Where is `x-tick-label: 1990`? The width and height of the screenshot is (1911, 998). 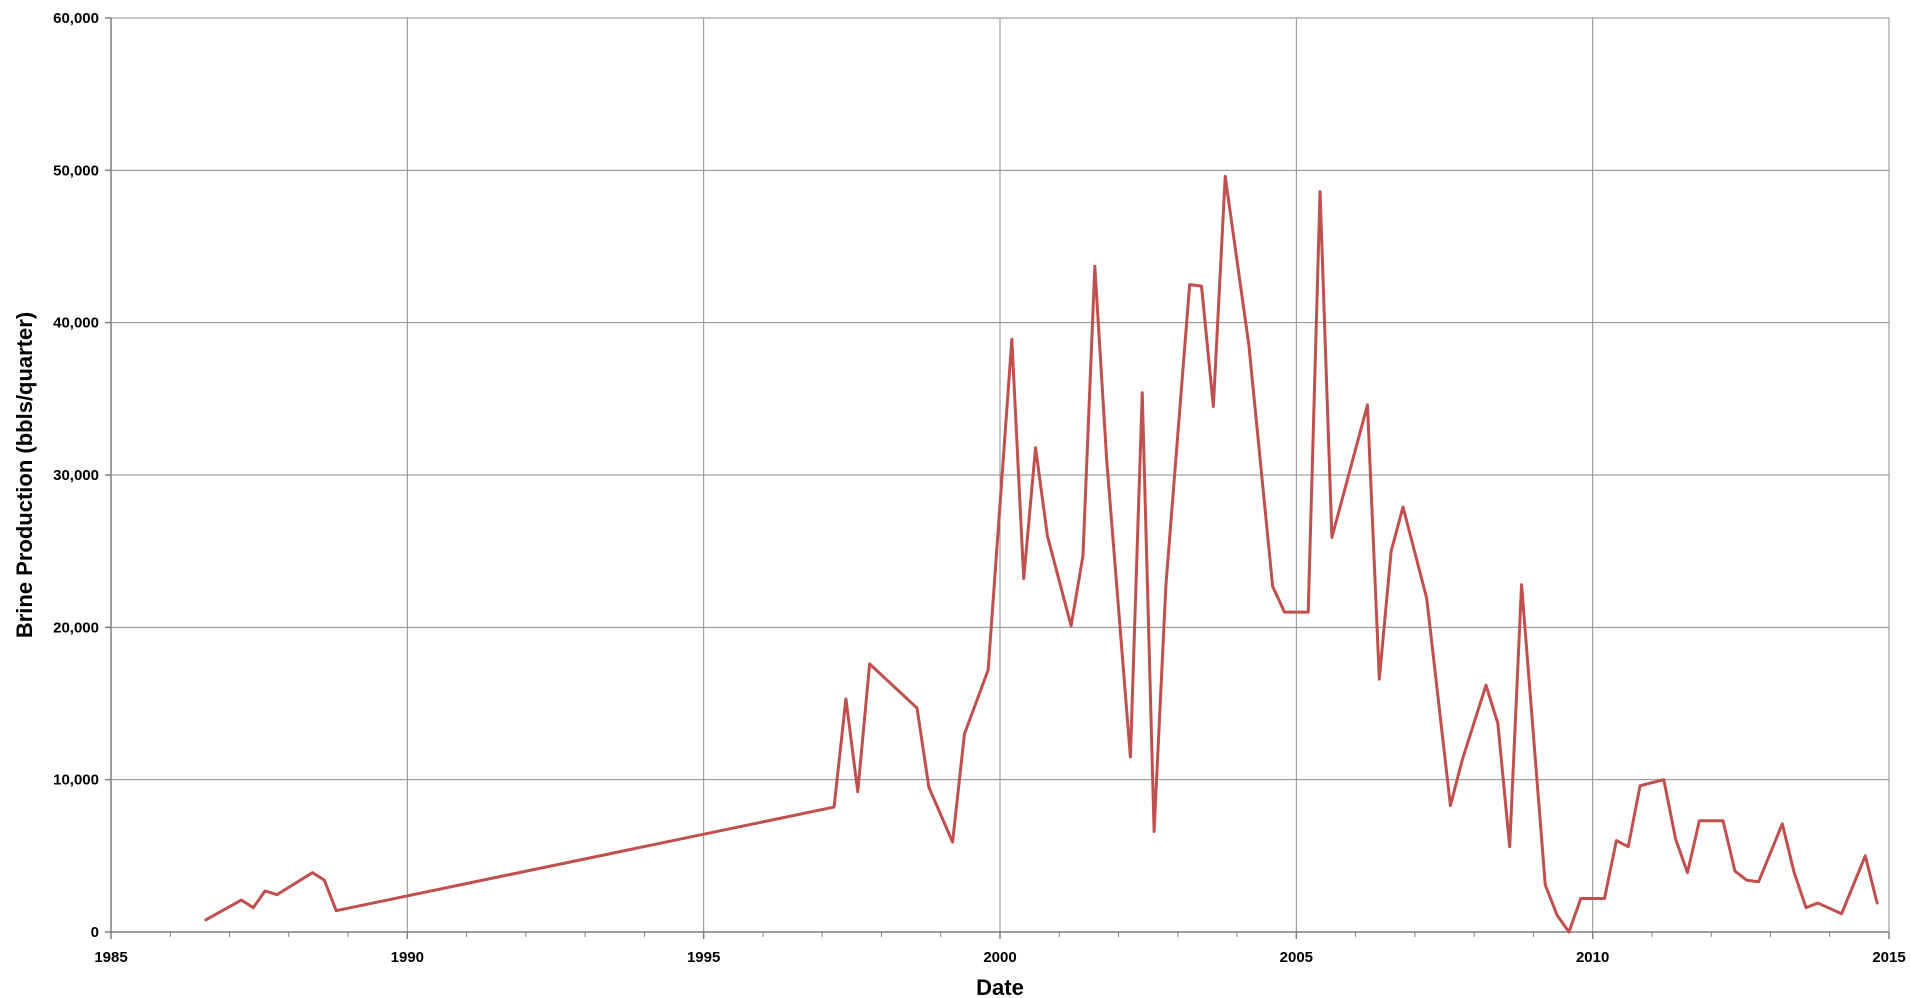
x-tick-label: 1990 is located at coordinates (407, 957).